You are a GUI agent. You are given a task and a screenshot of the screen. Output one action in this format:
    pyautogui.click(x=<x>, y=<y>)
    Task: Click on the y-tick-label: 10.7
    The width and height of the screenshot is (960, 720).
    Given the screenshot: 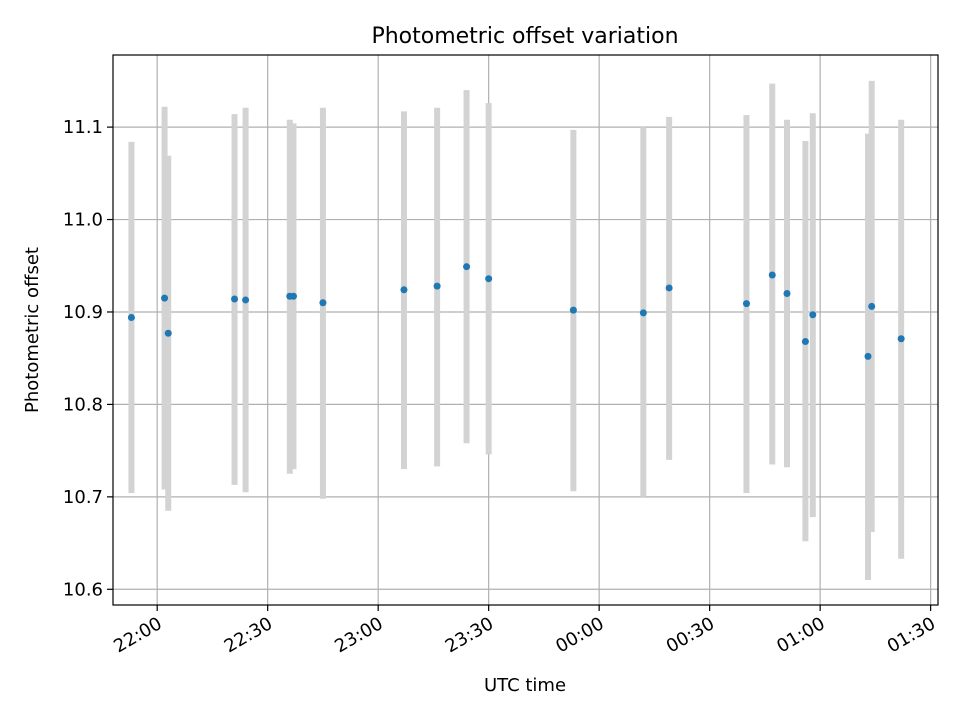 What is the action you would take?
    pyautogui.click(x=83, y=497)
    